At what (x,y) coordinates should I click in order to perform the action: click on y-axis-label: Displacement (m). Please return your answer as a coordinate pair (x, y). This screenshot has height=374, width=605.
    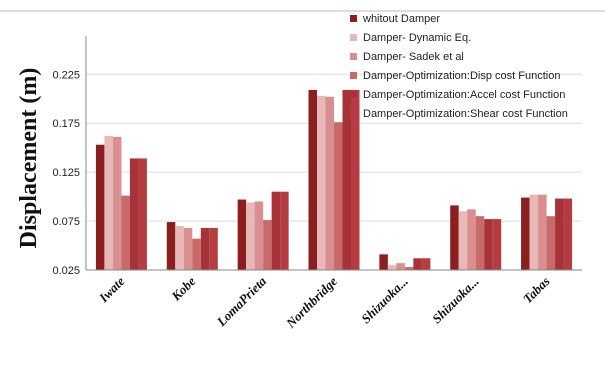
    Looking at the image, I should click on (29, 158).